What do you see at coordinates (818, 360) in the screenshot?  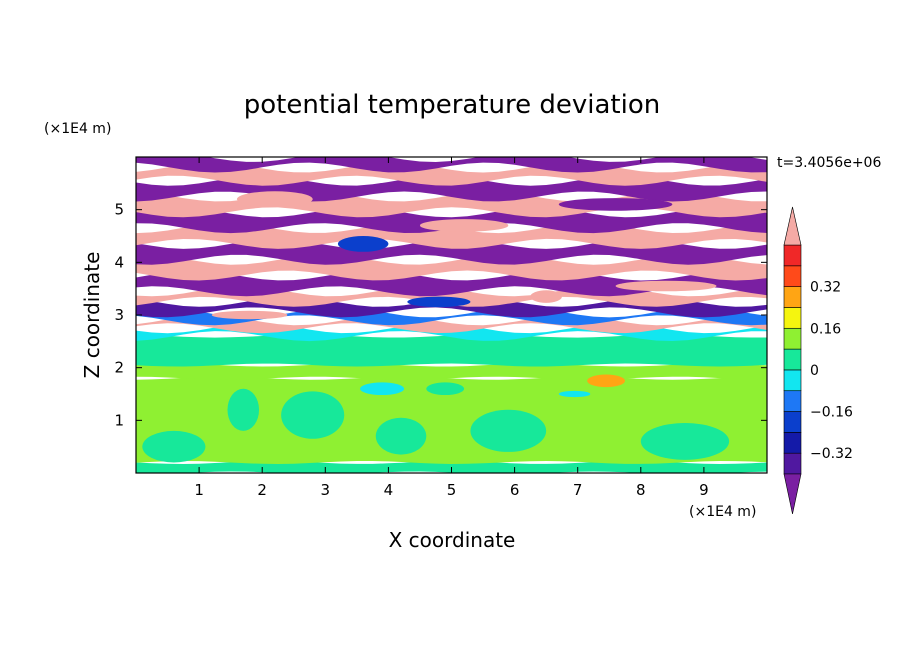 I see `colorbar: 0.32 0.16 0 −0.16 −0.32` at bounding box center [818, 360].